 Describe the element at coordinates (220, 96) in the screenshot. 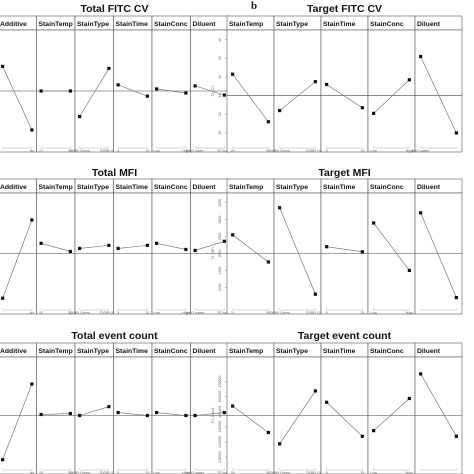

I see `y-tick-label: 34` at that location.